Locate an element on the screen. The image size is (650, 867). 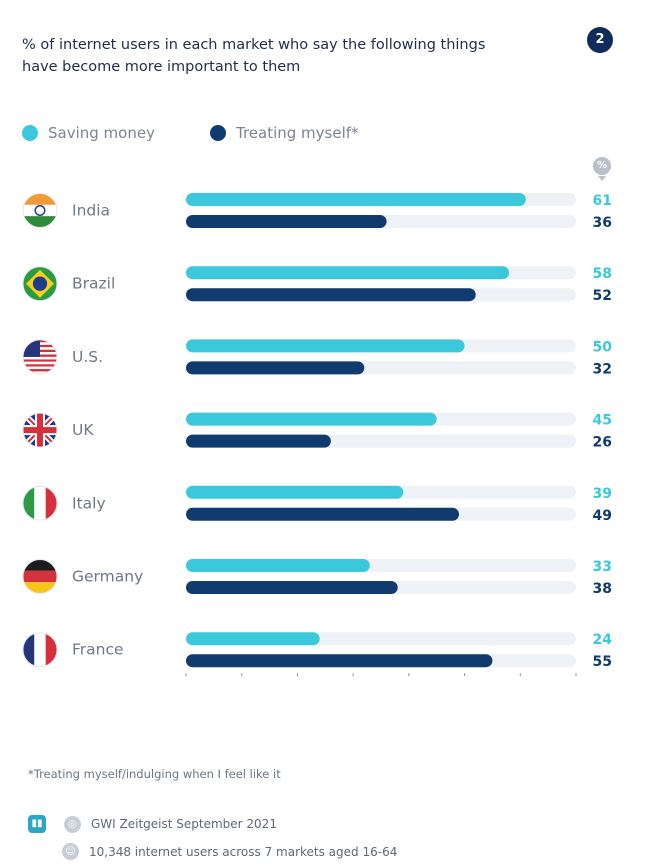
value-label-saving: 61 is located at coordinates (602, 201).